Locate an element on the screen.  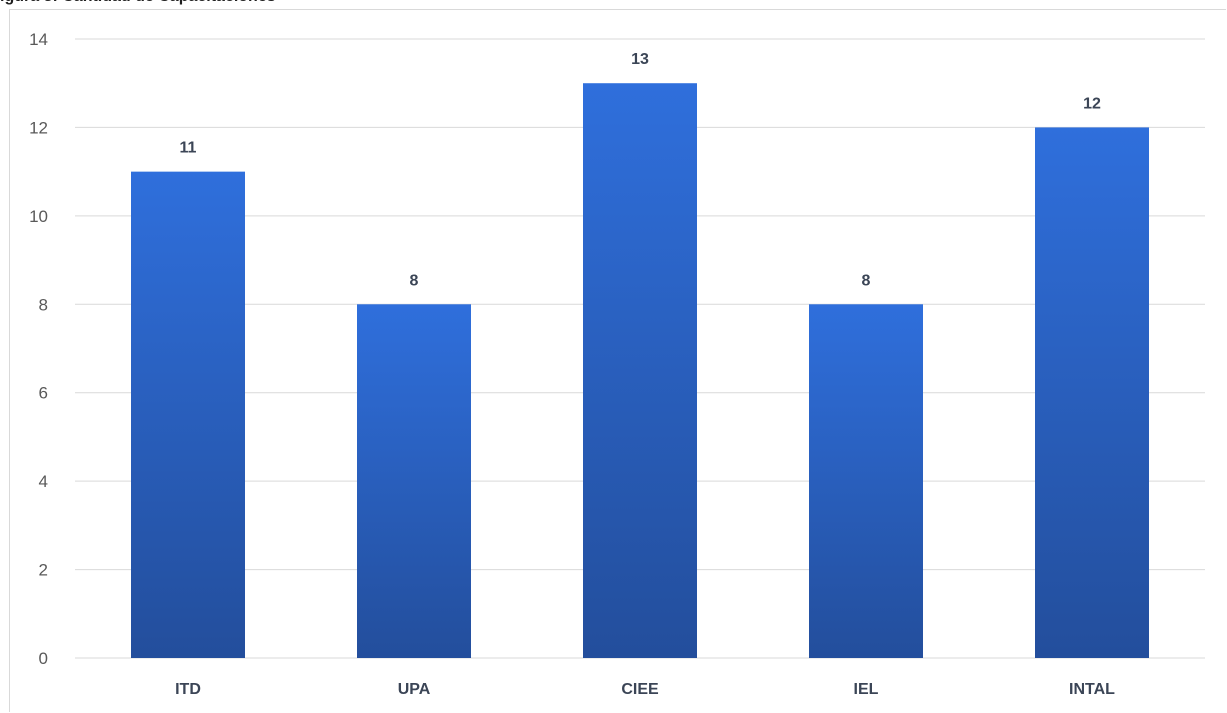
x-category-label-iel: IEL is located at coordinates (866, 689).